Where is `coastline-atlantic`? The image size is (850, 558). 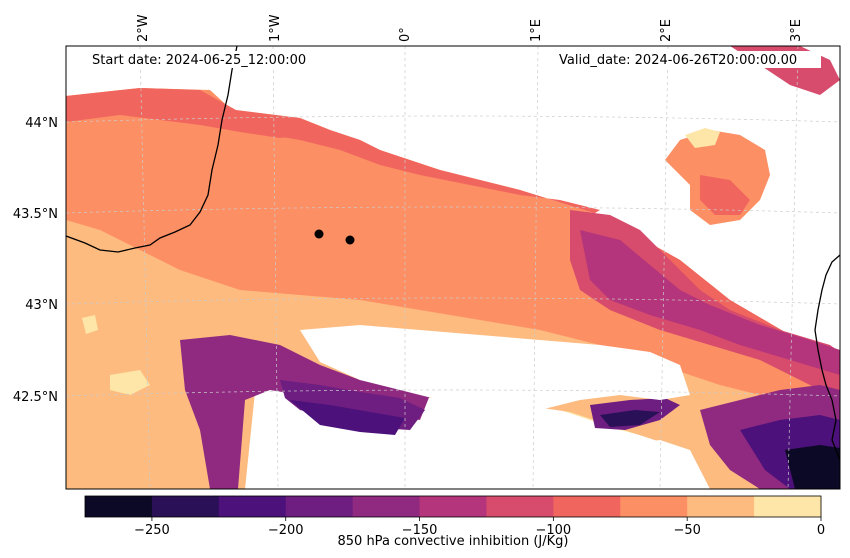
coastline-atlantic is located at coordinates (152, 149).